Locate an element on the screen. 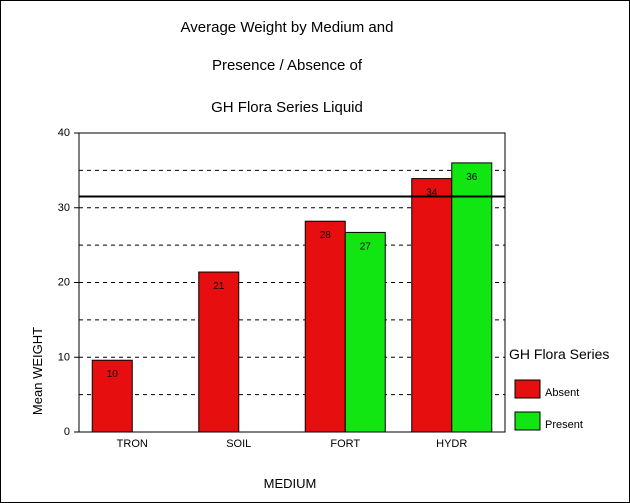 This screenshot has height=503, width=630. legend-label-present: Present is located at coordinates (564, 425).